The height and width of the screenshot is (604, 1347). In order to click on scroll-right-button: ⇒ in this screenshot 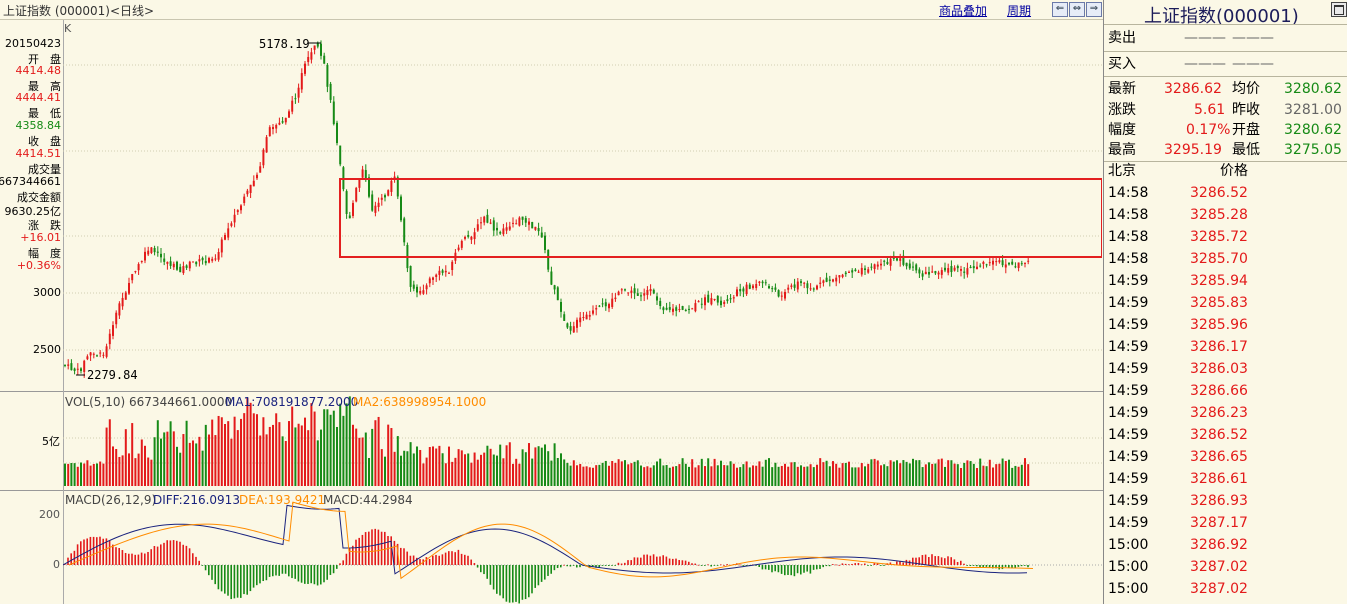, I will do `click(1094, 9)`.